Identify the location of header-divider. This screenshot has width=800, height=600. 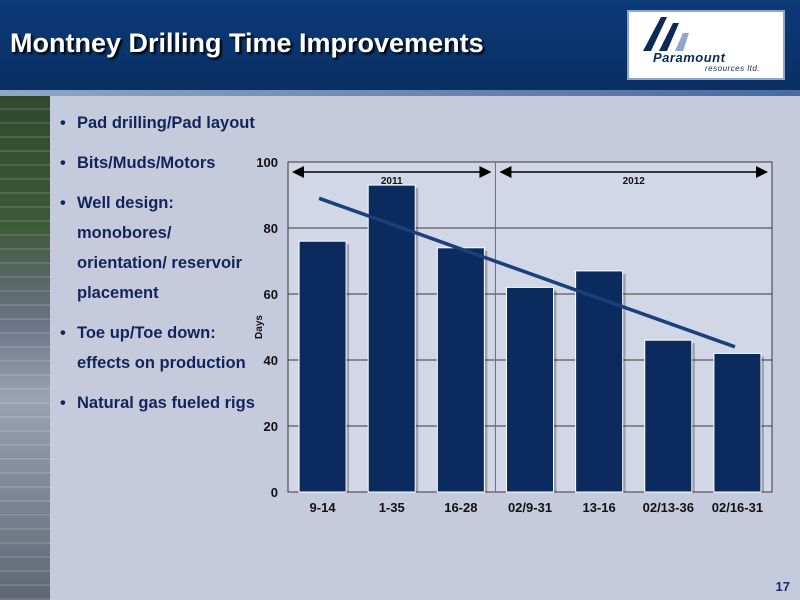
(400, 93).